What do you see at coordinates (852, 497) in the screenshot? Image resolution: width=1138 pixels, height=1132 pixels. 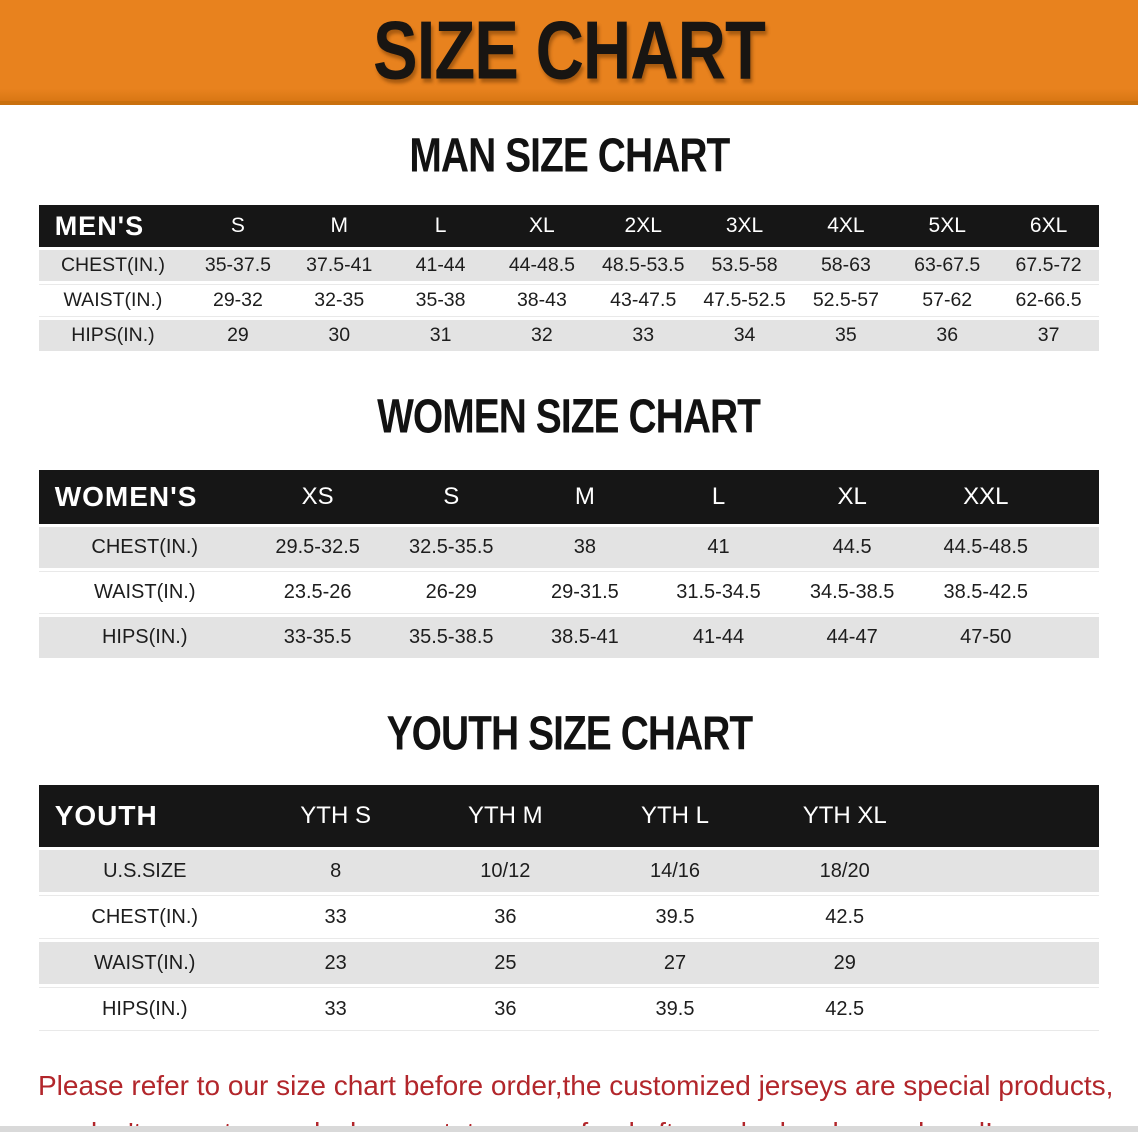 I see `size-column-header: XL` at bounding box center [852, 497].